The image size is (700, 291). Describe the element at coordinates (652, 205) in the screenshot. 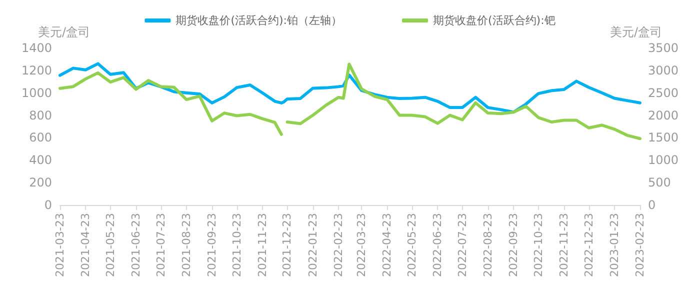

I see `y2-tick-label: 0` at that location.